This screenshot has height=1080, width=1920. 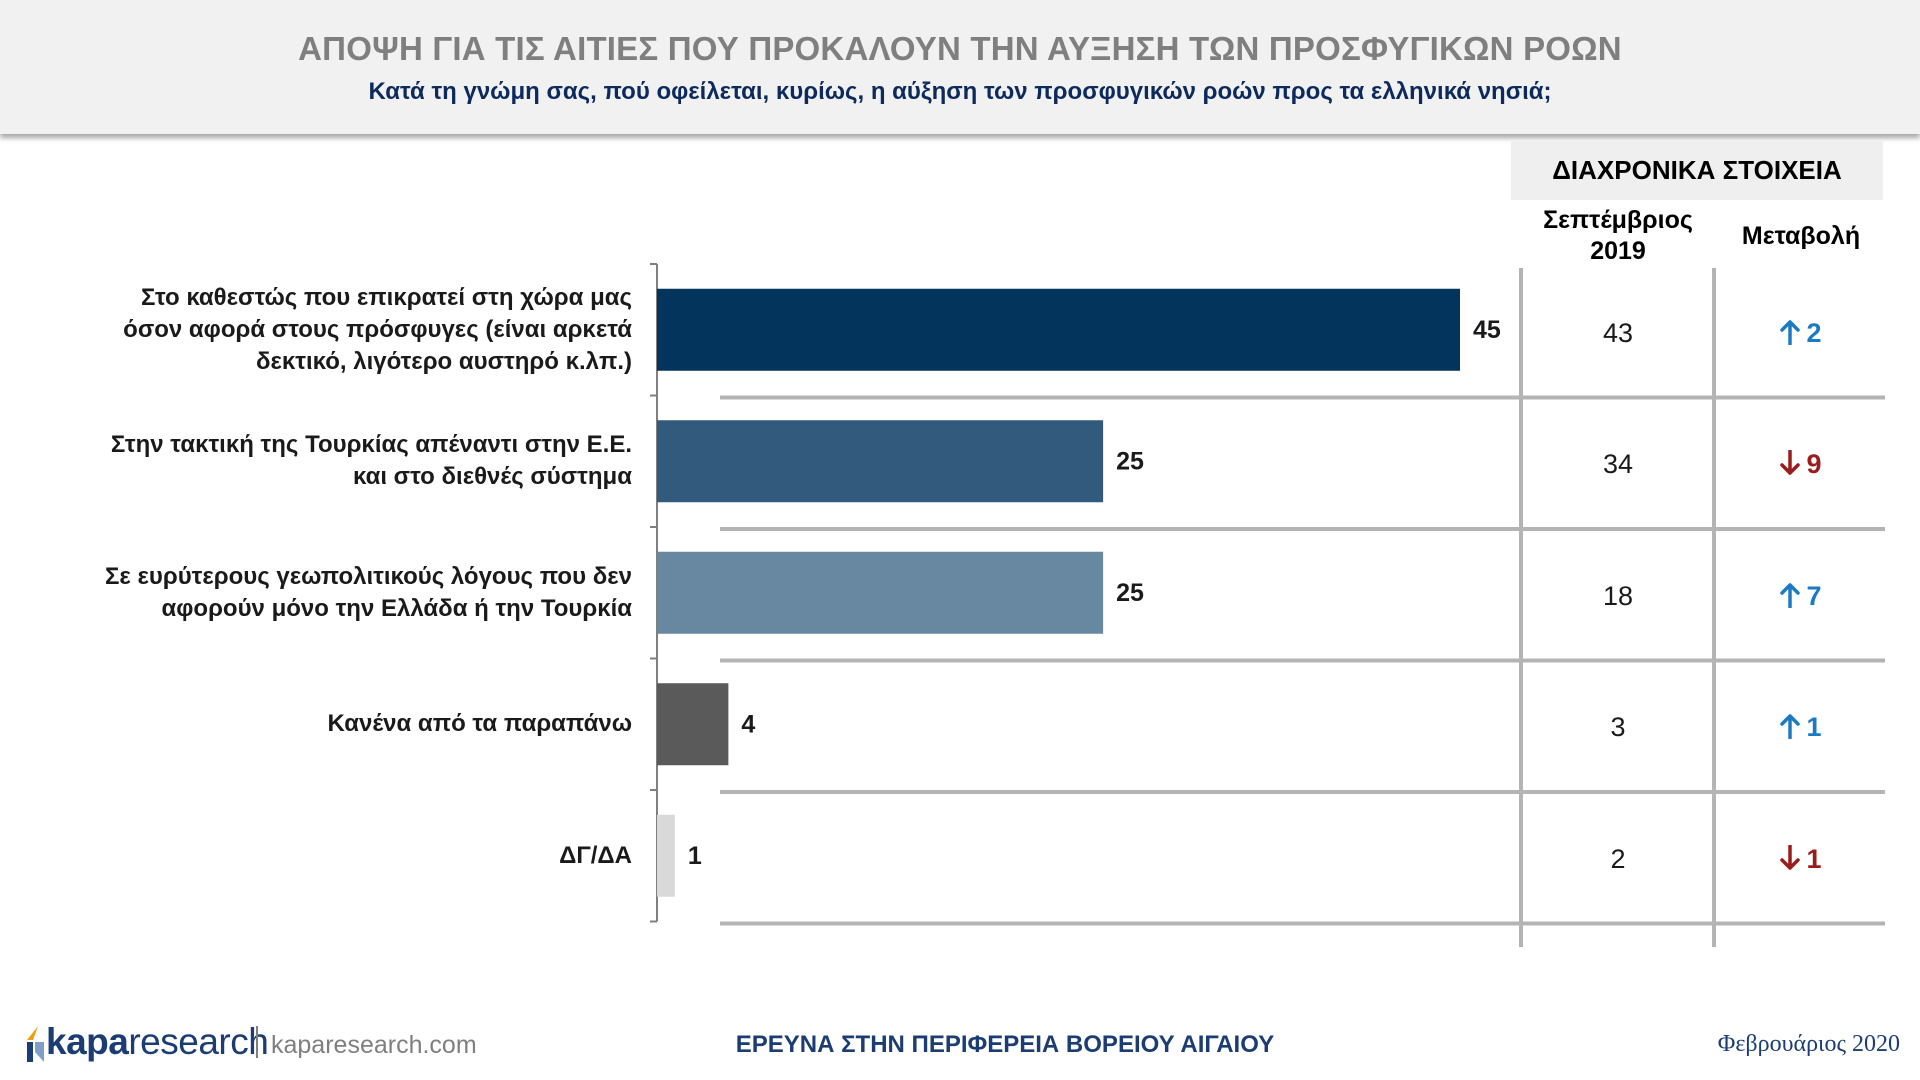 What do you see at coordinates (397, 608) in the screenshot?
I see `category-label-line: αφορούν μόνο την Ελλάδα ή την Τουρκία` at bounding box center [397, 608].